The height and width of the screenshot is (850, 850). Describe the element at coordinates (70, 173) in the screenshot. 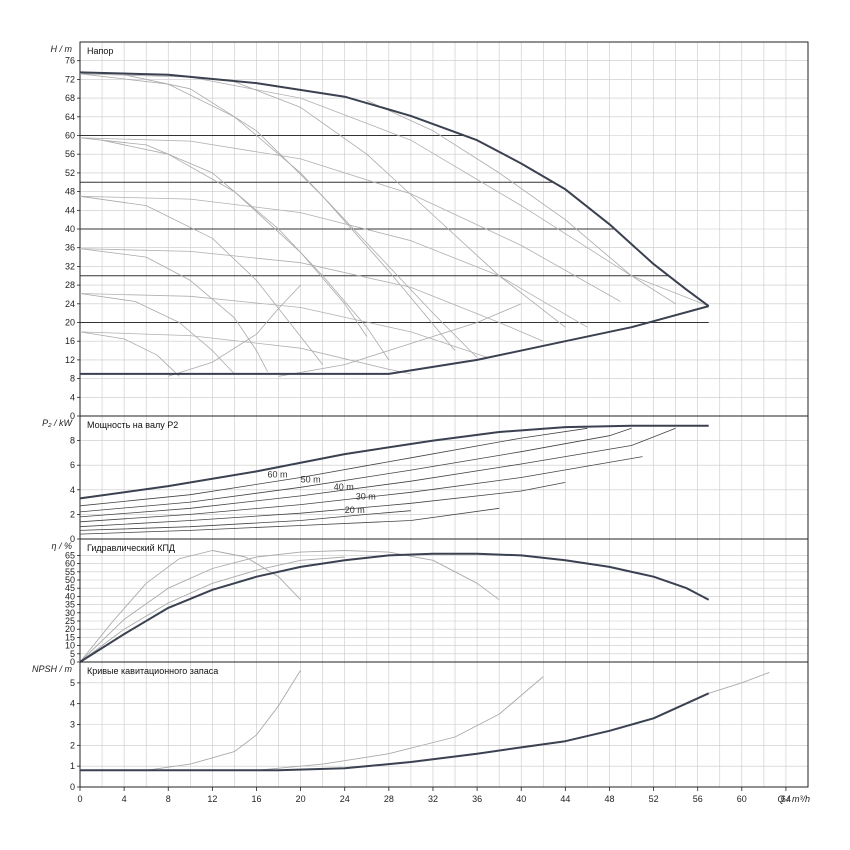

I see `y-tick-label: 52` at that location.